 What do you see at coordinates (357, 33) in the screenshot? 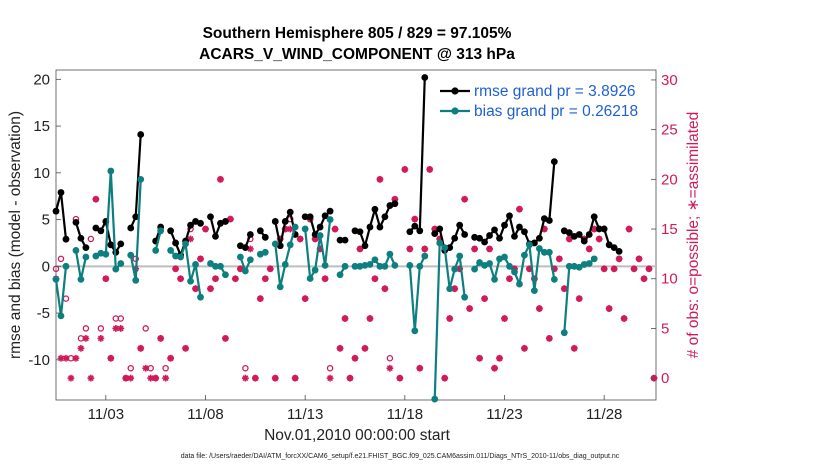
I see `chart-title-line1: Southern Hemisphere 805 / 829 = 97.105%` at bounding box center [357, 33].